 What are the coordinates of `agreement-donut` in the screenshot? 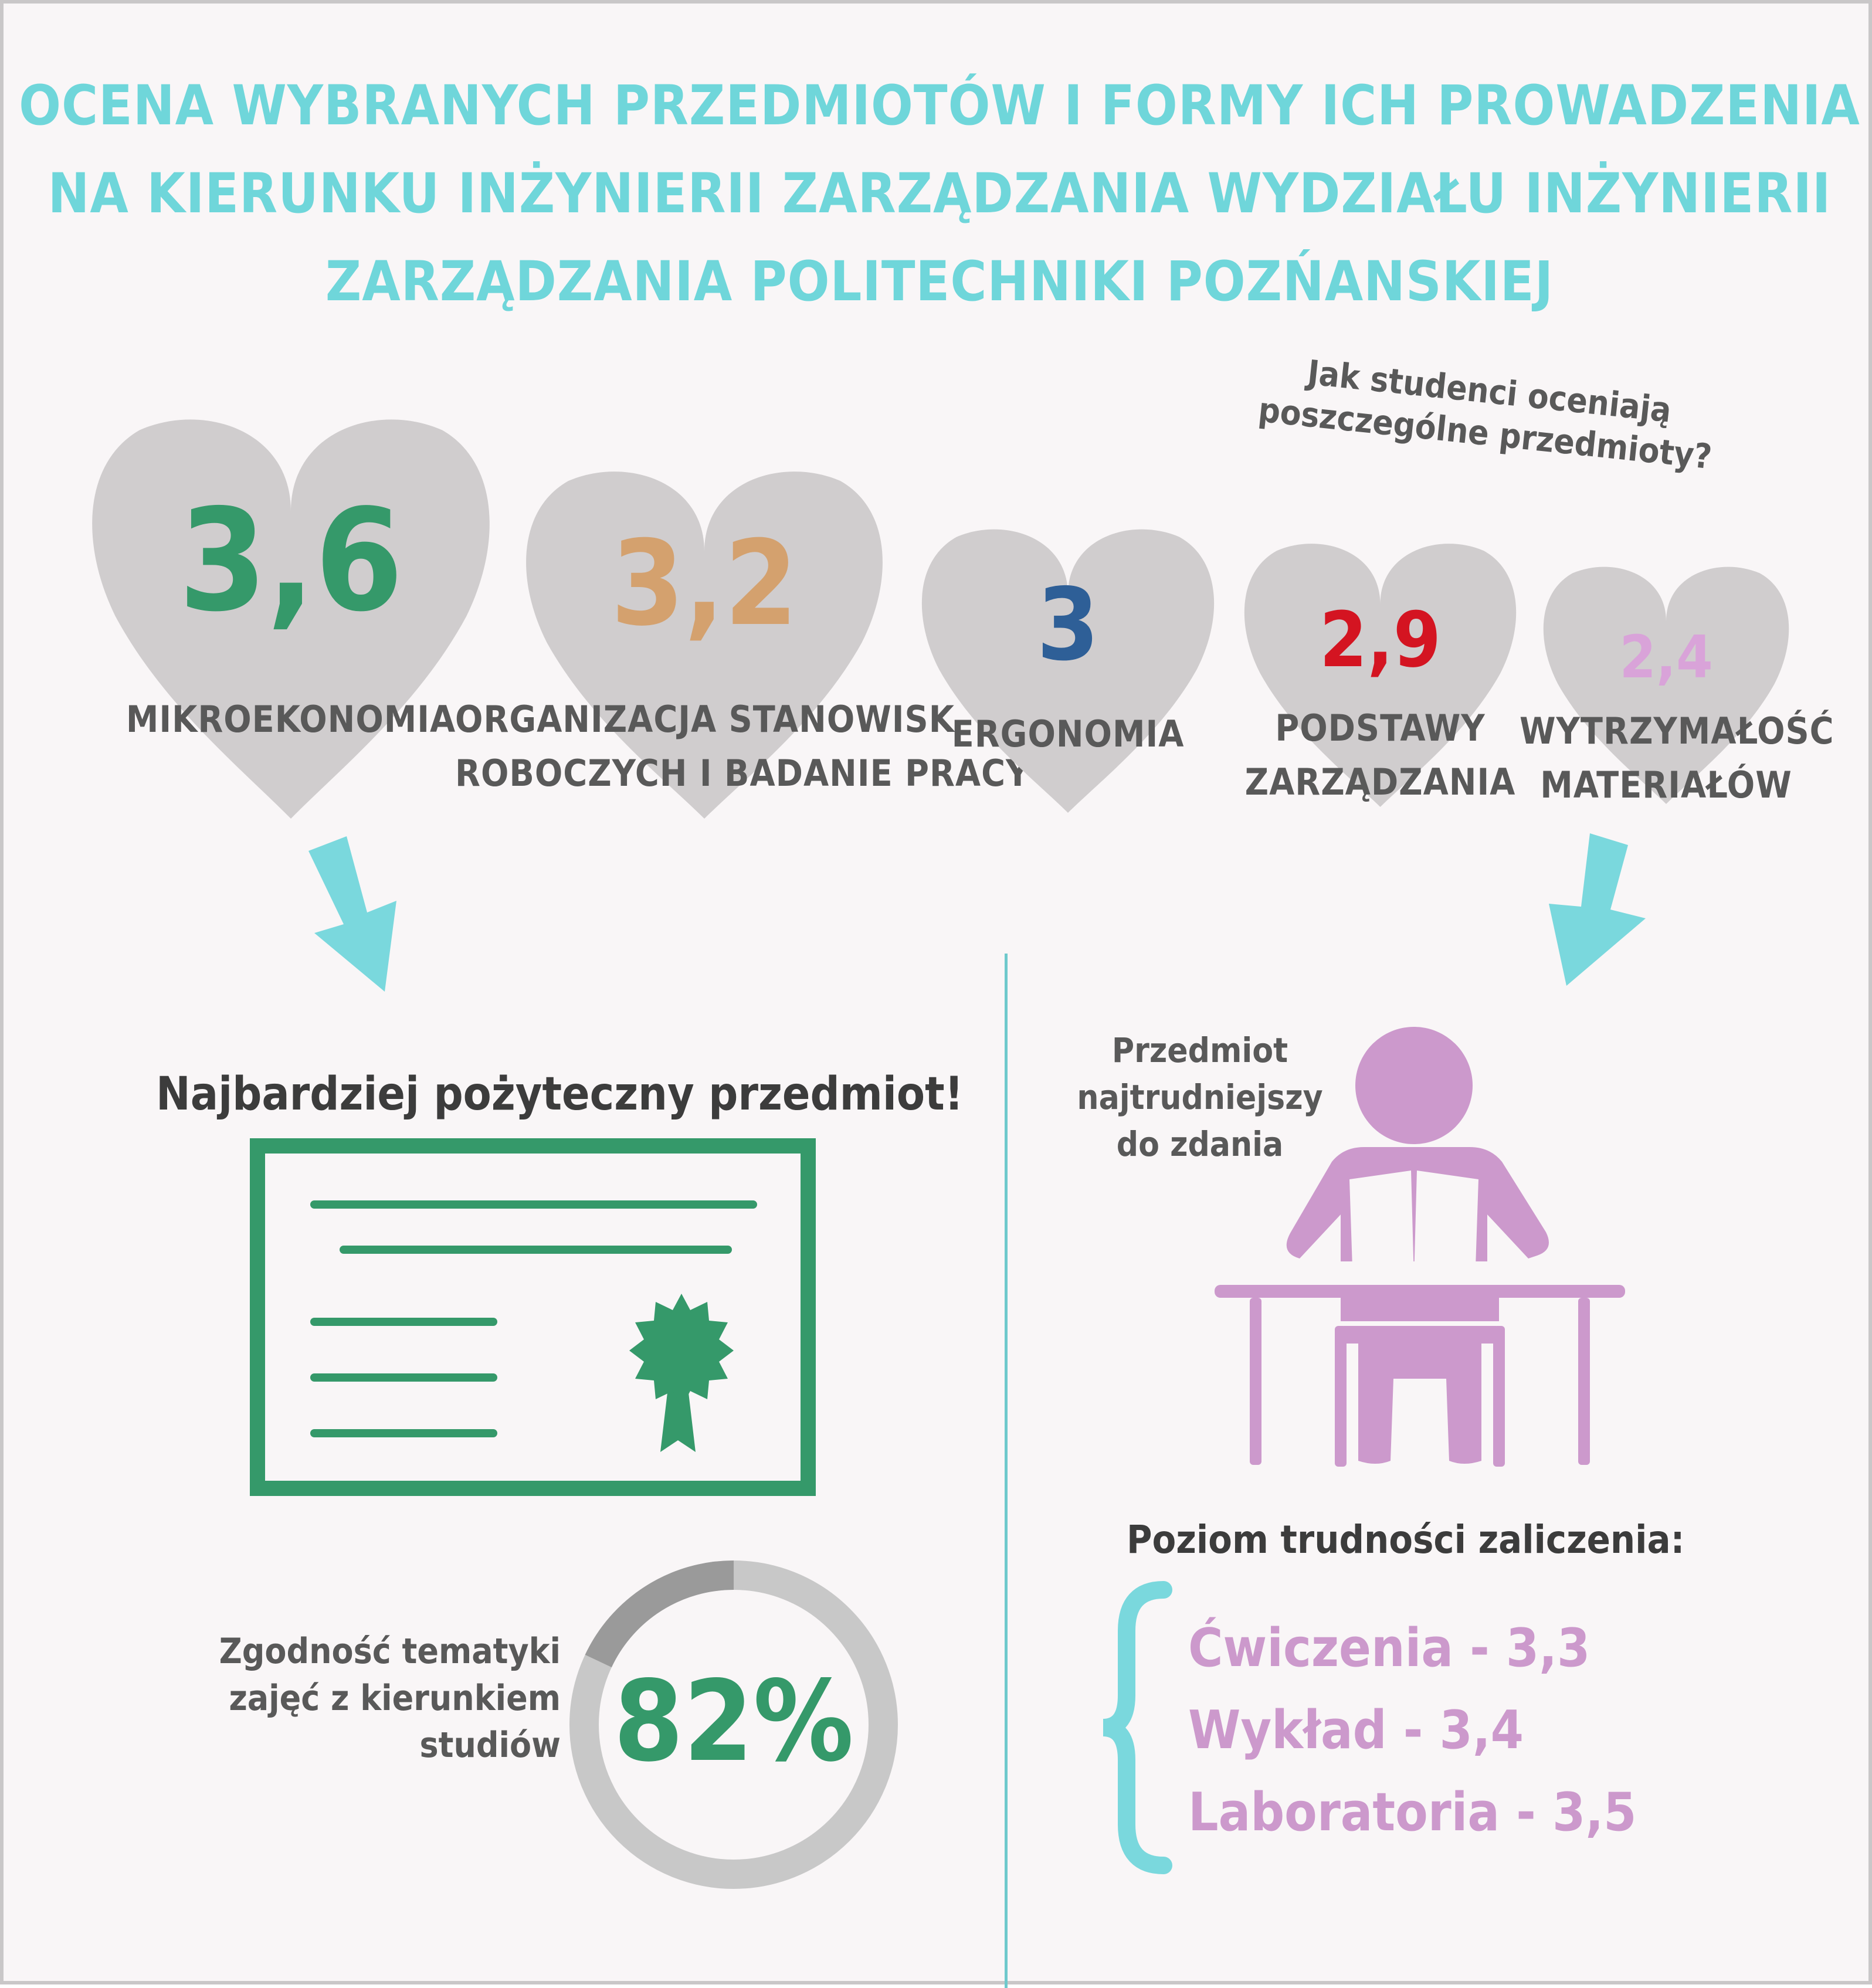 It's located at (733, 1724).